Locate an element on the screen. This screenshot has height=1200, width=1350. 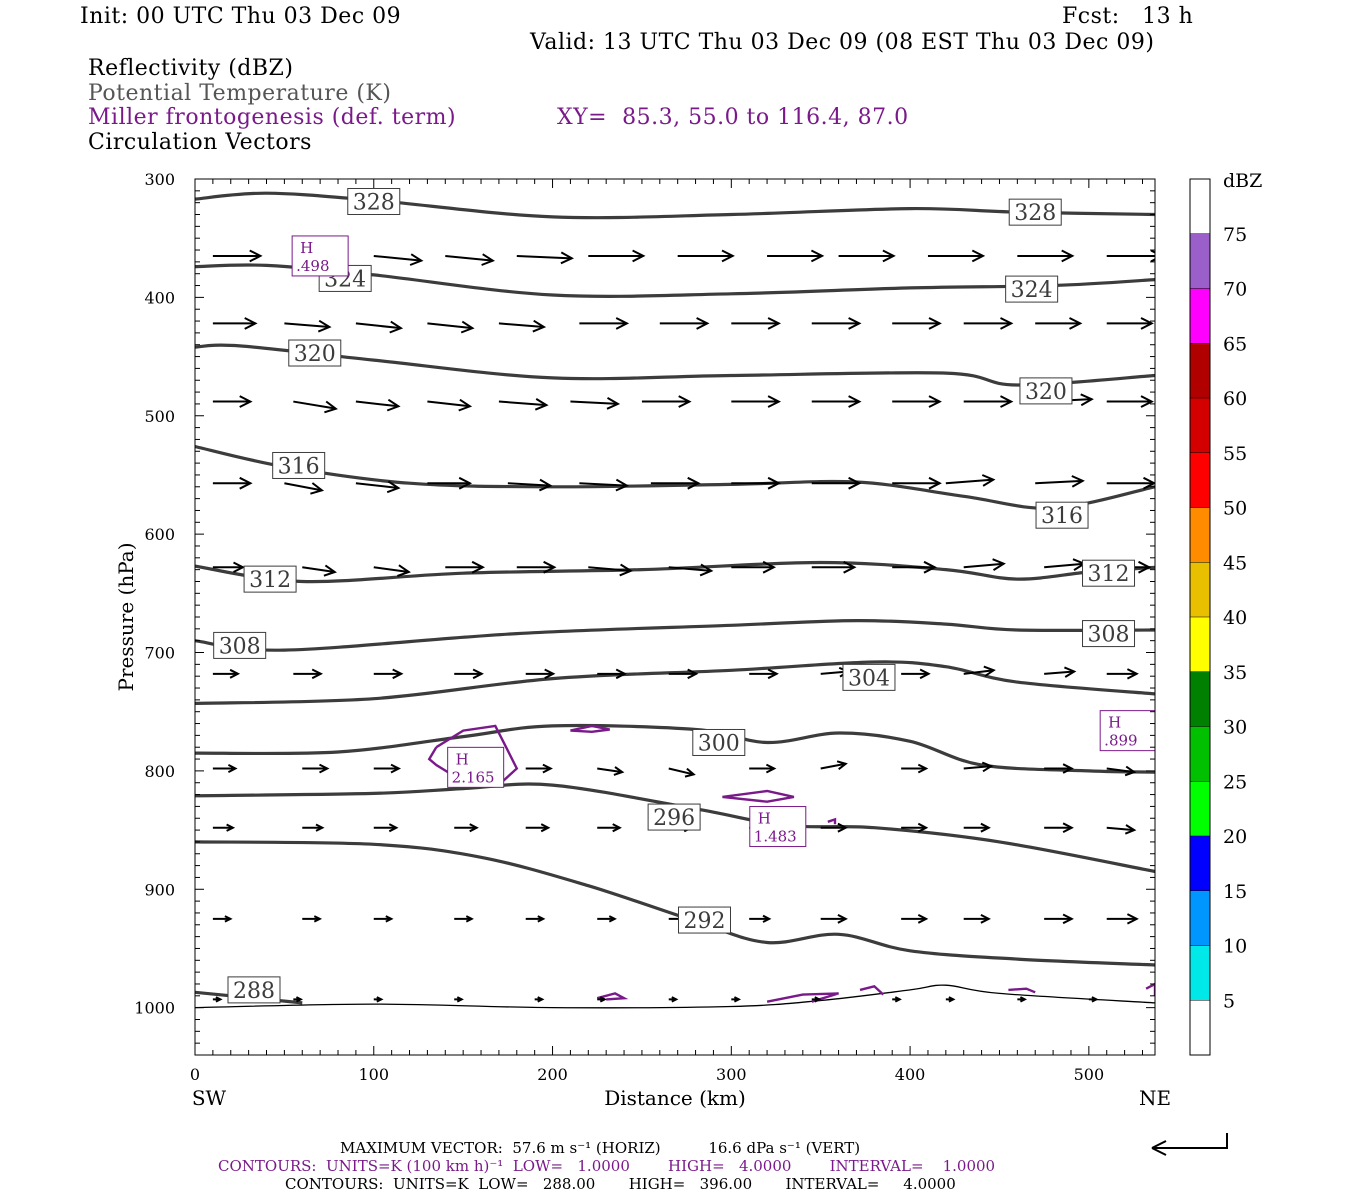
ground-surface-line is located at coordinates (675, 996).